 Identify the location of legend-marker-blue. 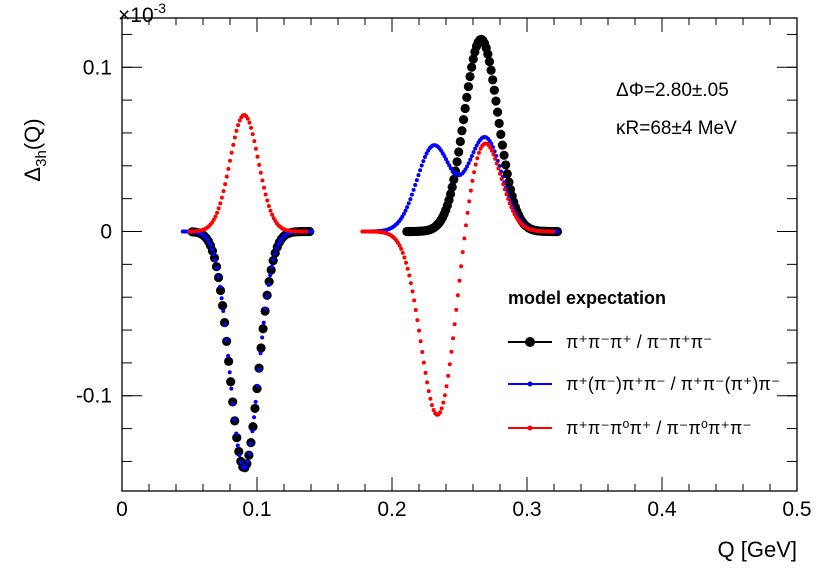
(530, 384).